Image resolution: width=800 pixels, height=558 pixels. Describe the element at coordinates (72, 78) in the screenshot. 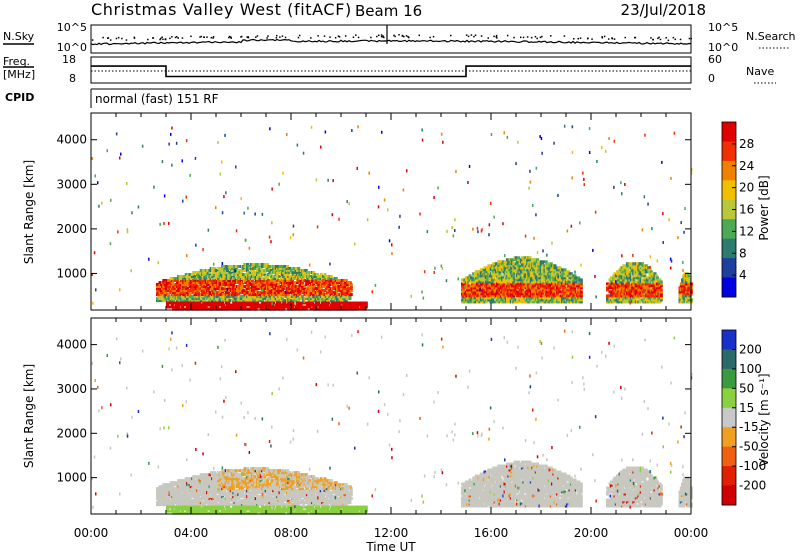

I see `freq-tick-bottom: 8` at that location.